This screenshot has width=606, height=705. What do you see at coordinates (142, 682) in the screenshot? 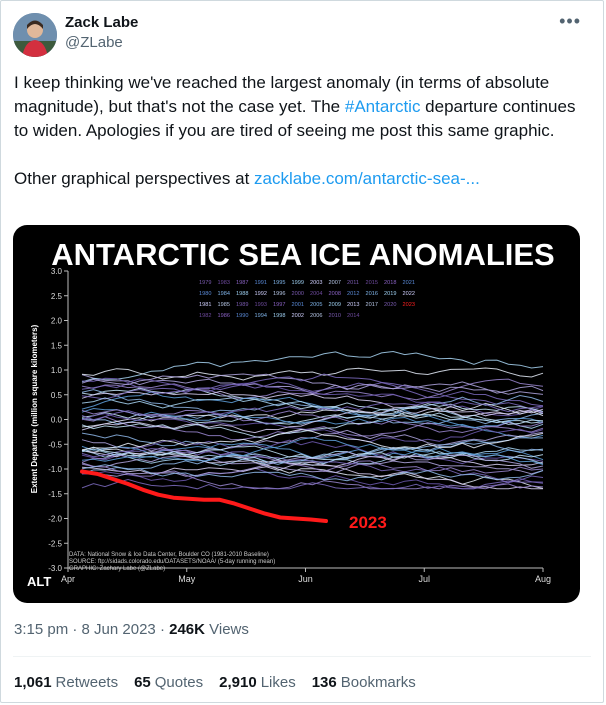
I see `quotes-count: 65` at bounding box center [142, 682].